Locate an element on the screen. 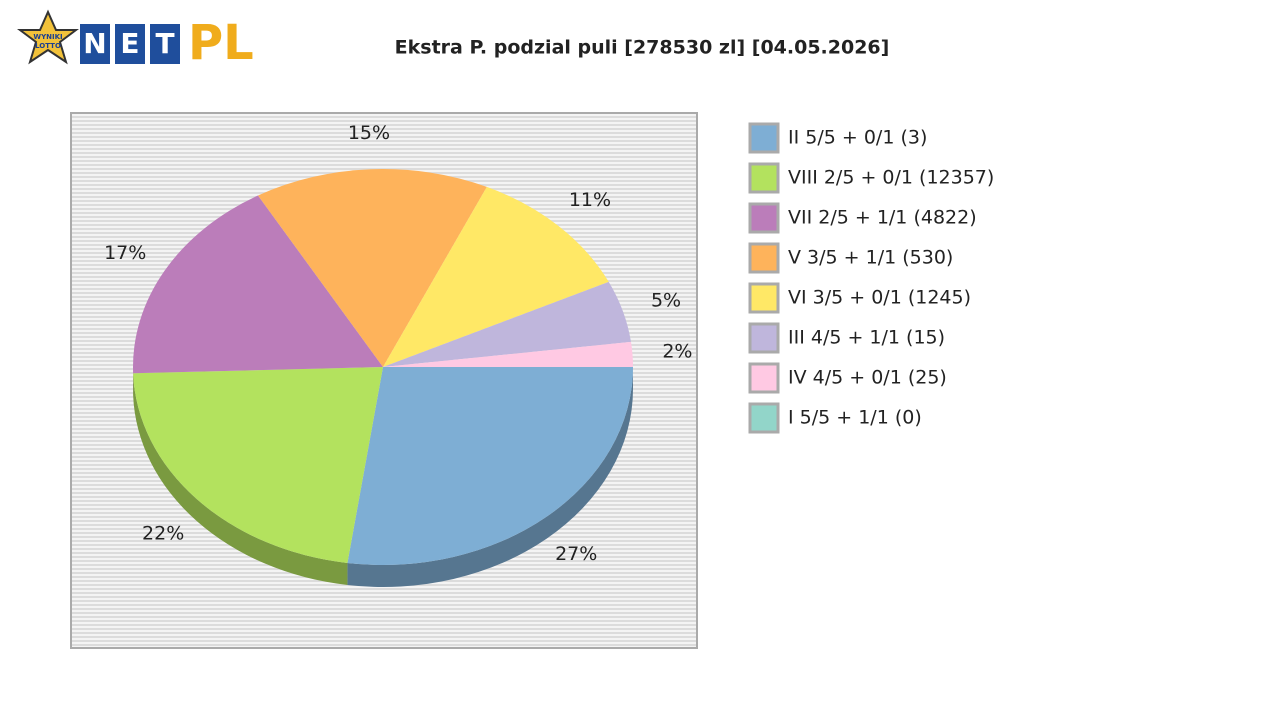 This screenshot has width=1280, height=724. logo-letter: N is located at coordinates (94, 43).